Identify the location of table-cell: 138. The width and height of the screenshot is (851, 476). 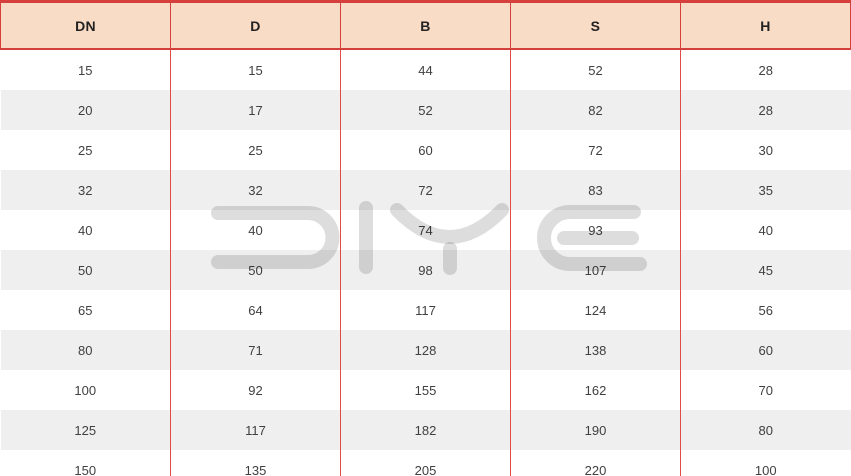
(595, 350).